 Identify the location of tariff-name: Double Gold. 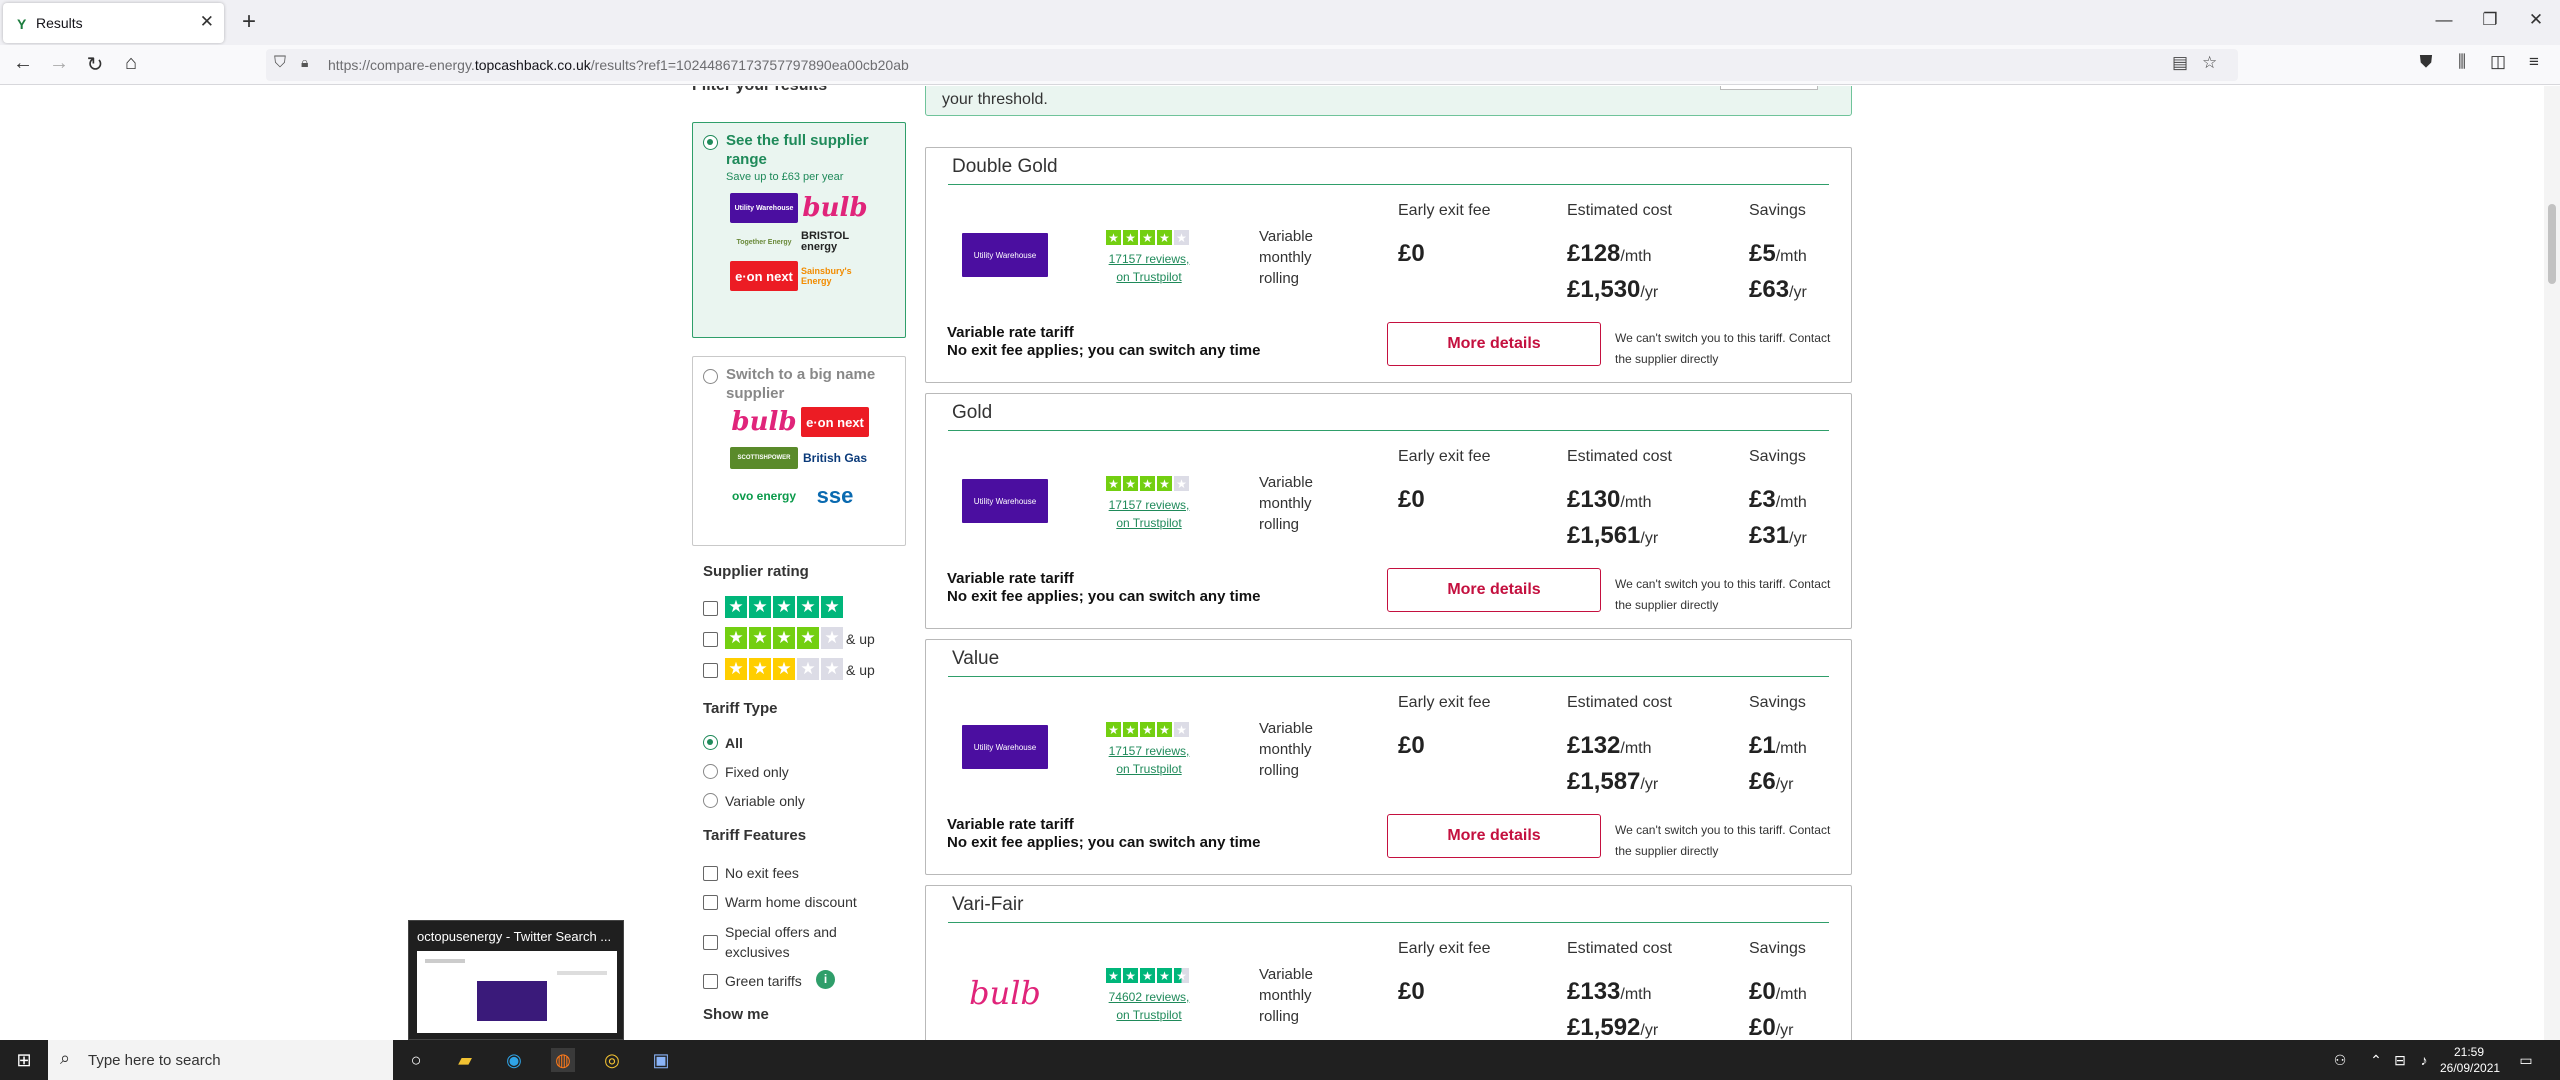
(1005, 166).